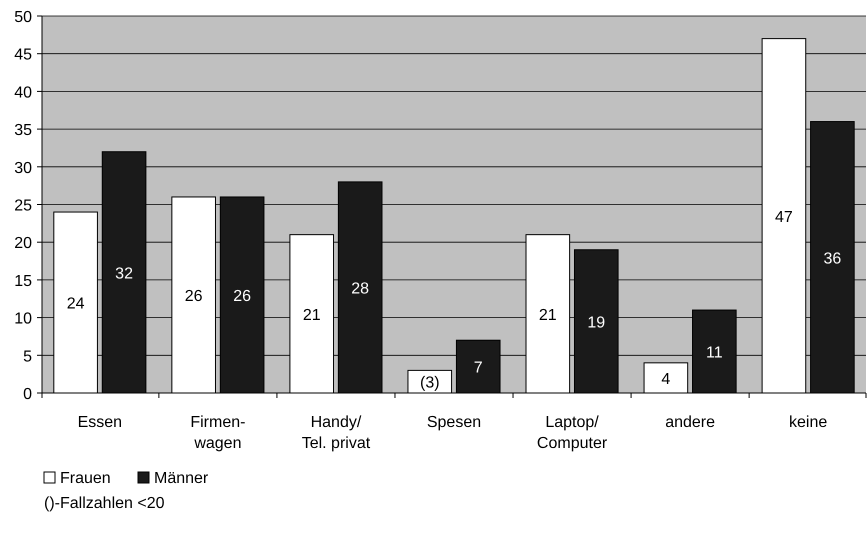  What do you see at coordinates (85, 478) in the screenshot?
I see `legend-label: Frauen` at bounding box center [85, 478].